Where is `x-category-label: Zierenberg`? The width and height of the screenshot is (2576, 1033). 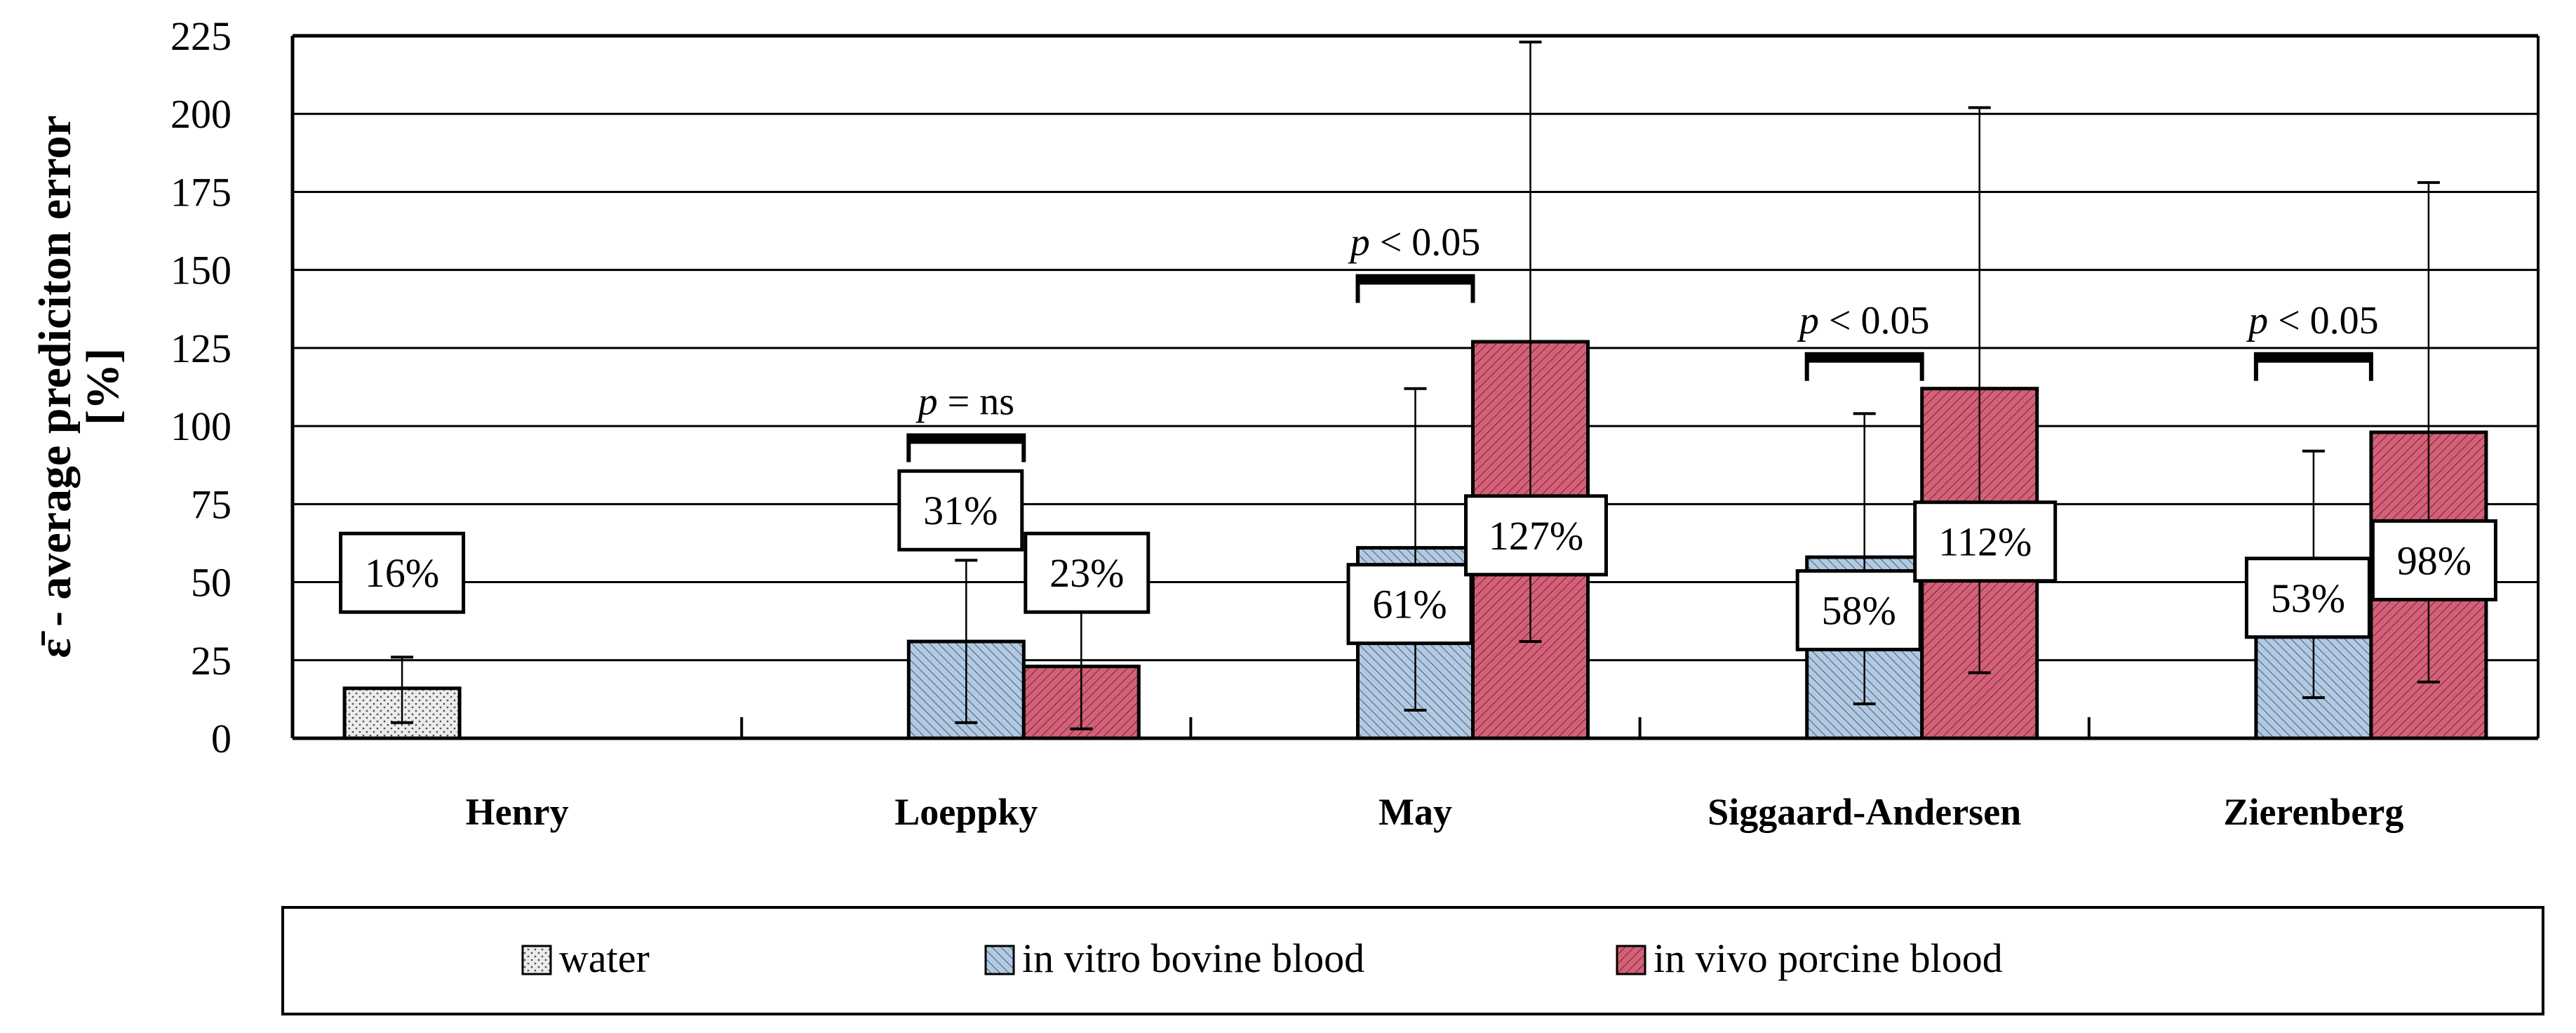 x-category-label: Zierenberg is located at coordinates (2313, 812).